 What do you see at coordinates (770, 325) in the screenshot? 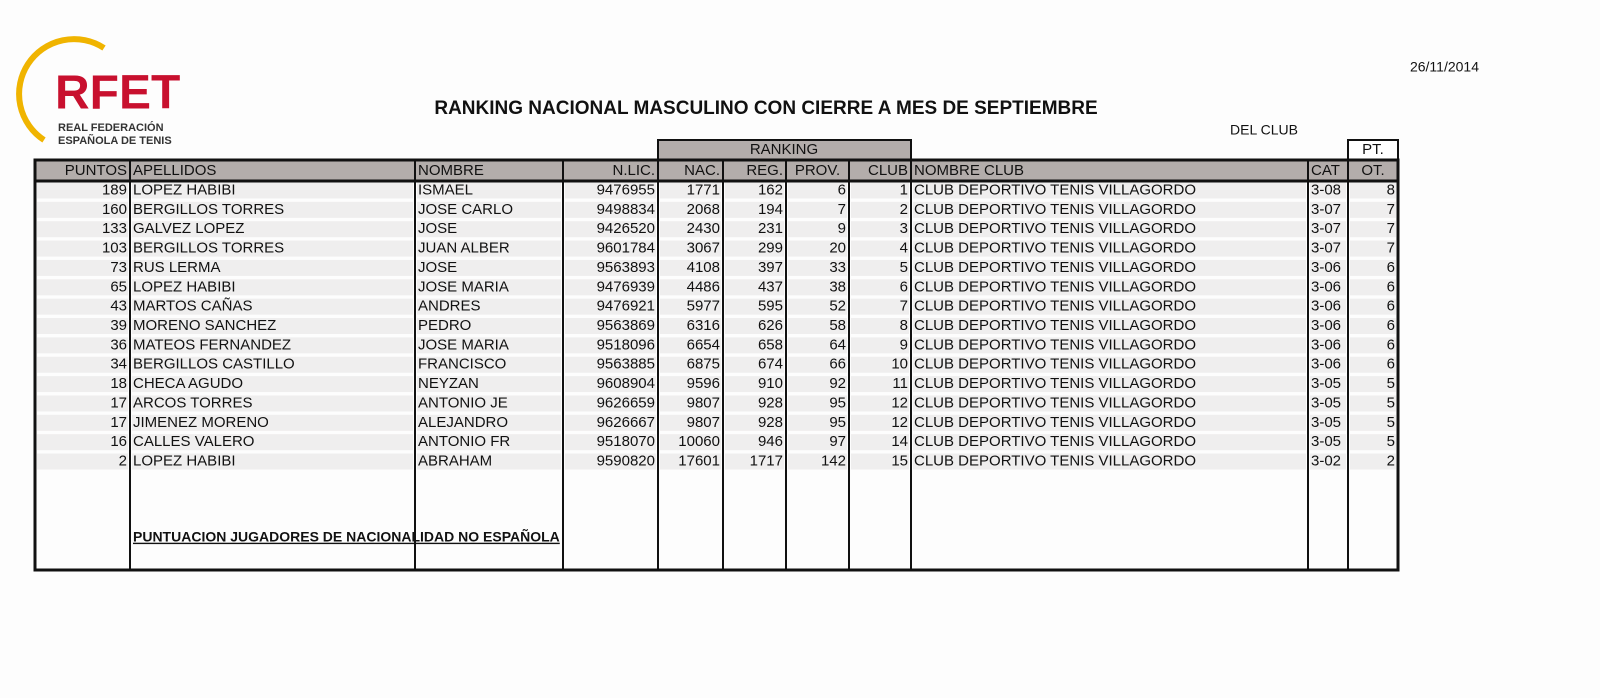
I see `cell: 626` at bounding box center [770, 325].